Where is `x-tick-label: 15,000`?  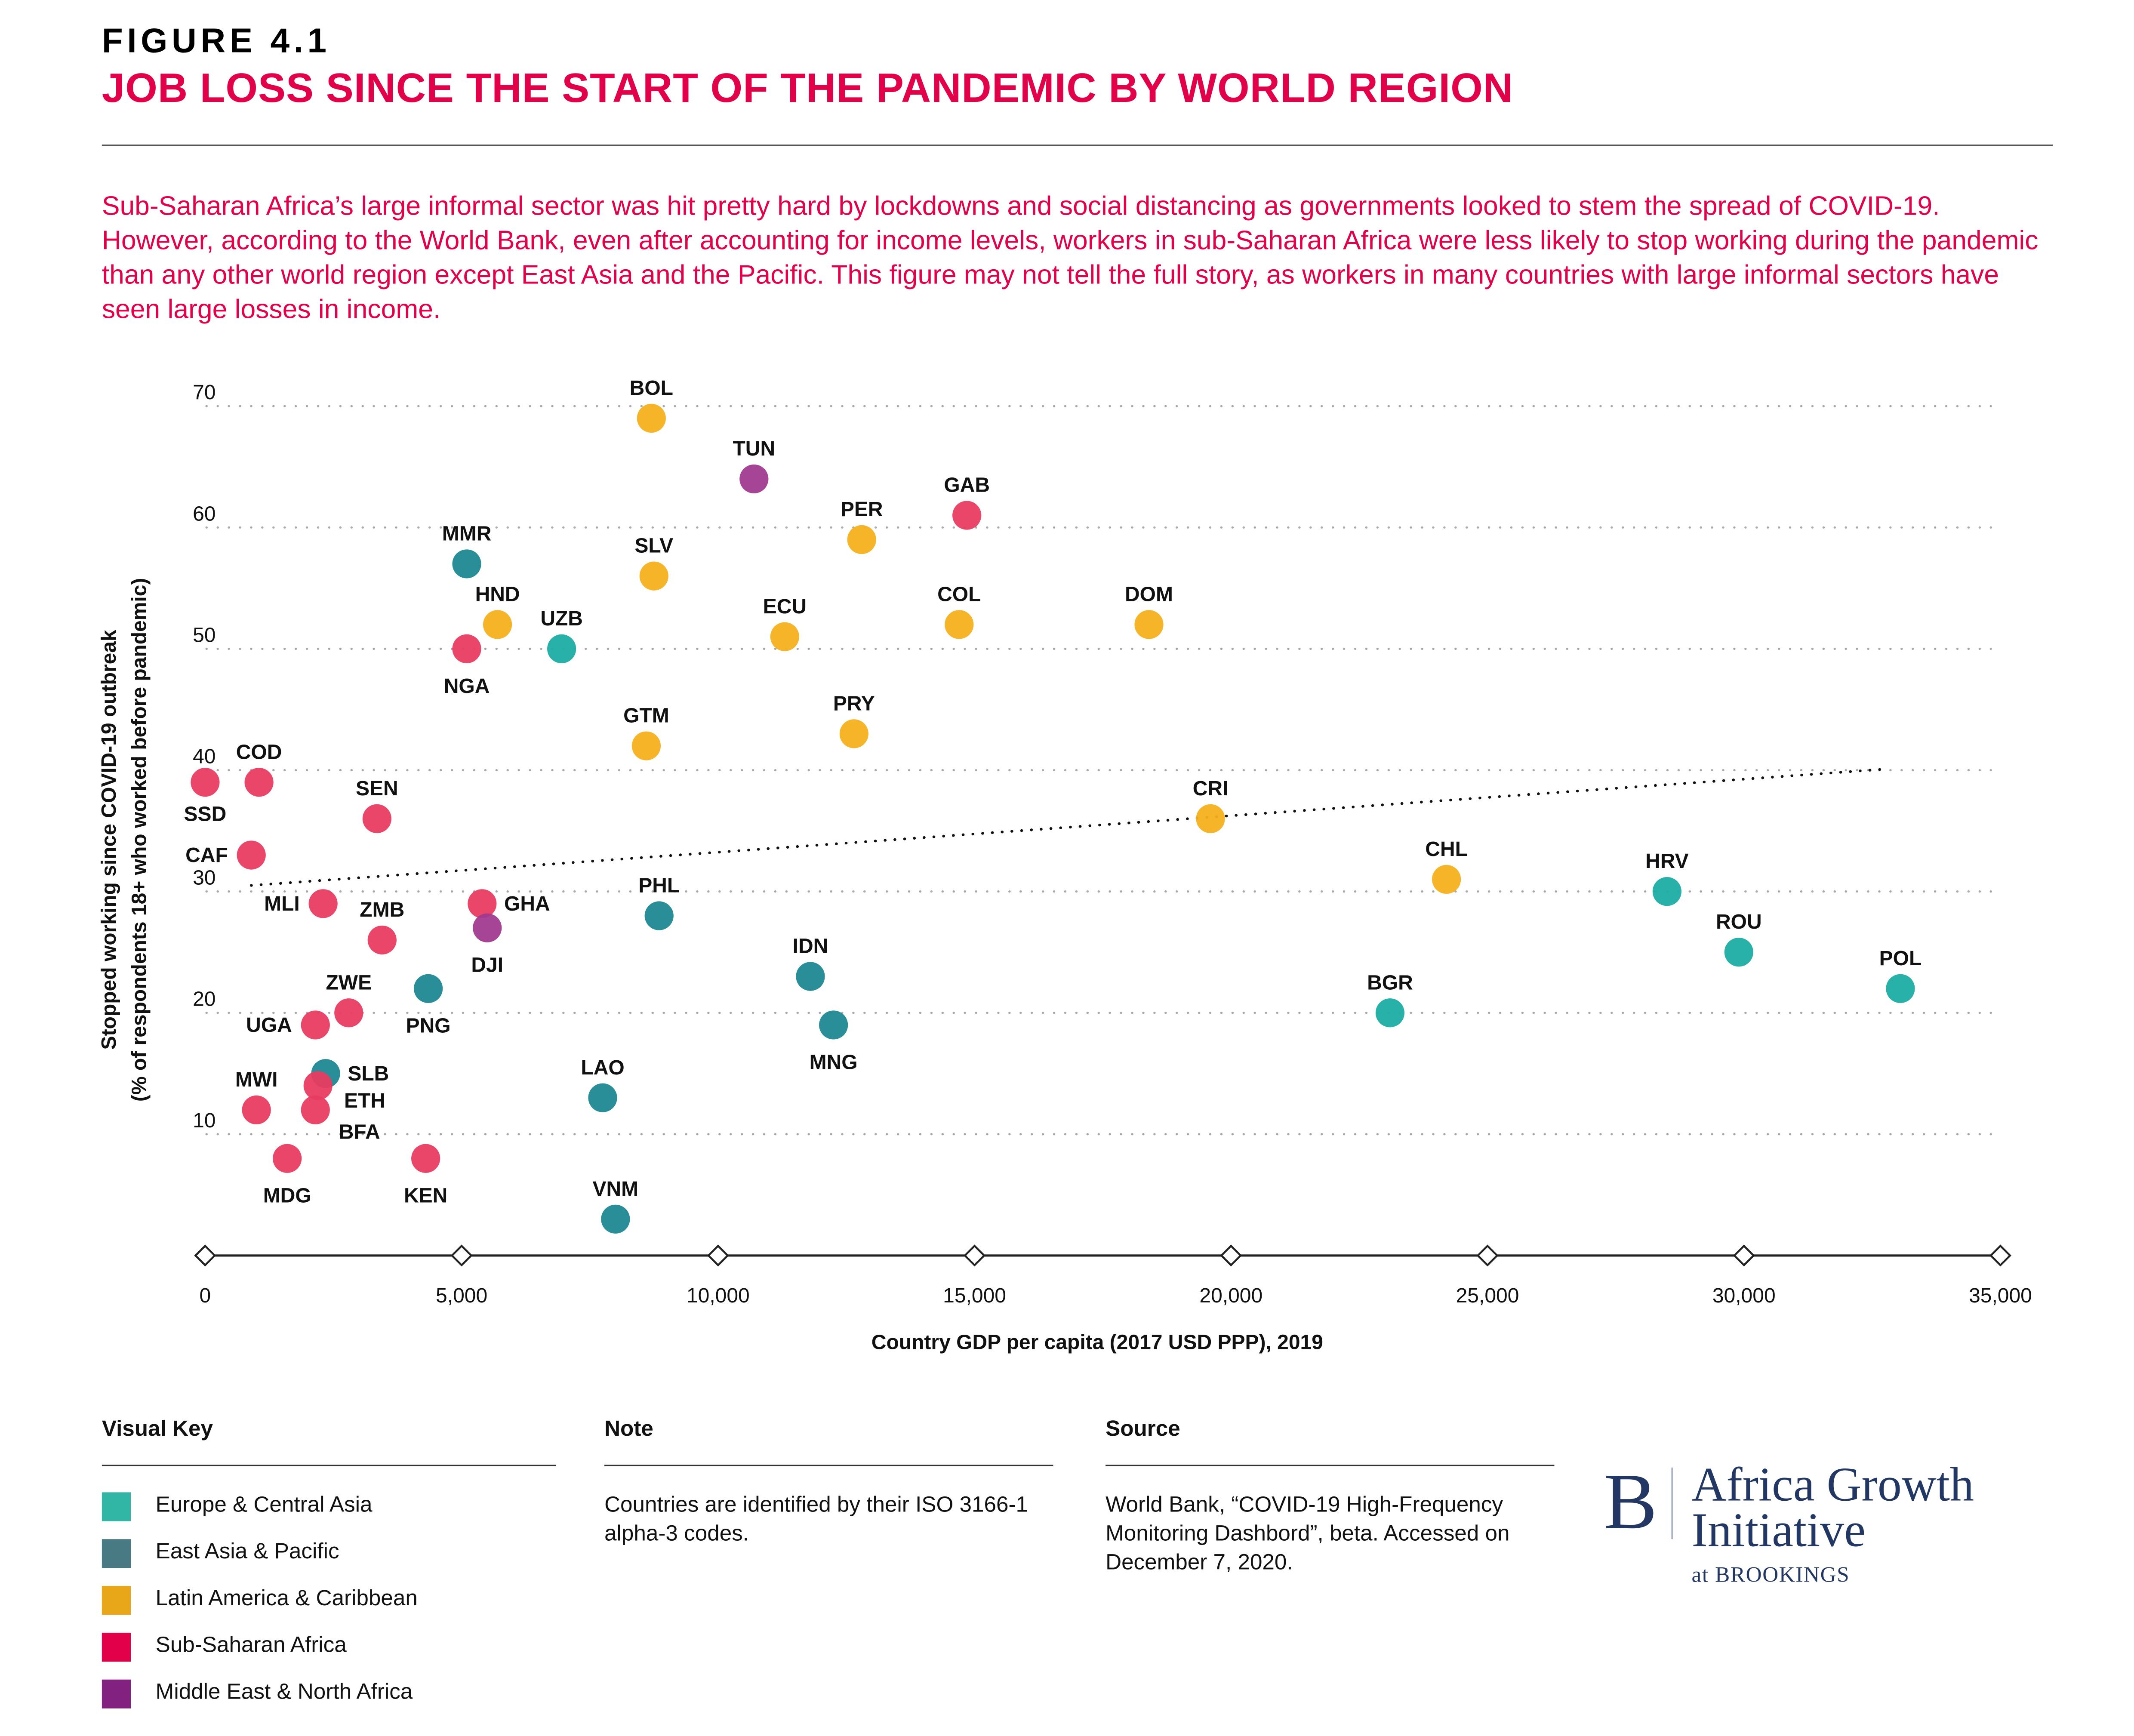 x-tick-label: 15,000 is located at coordinates (975, 1295).